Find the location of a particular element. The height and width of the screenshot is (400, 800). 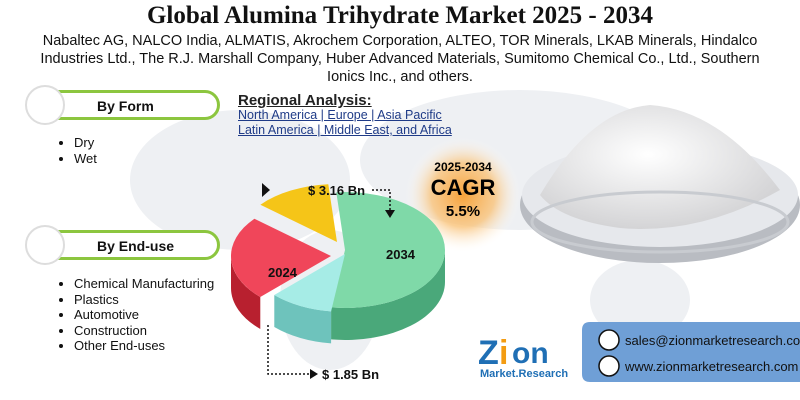

callout-lines is located at coordinates (329, 282).